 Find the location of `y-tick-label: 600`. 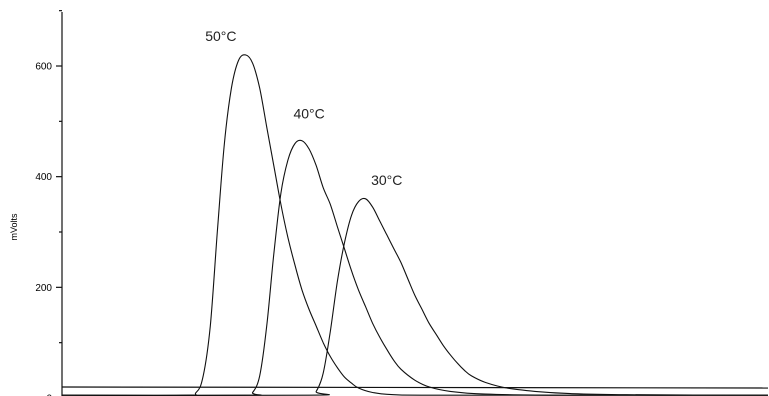

y-tick-label: 600 is located at coordinates (43, 67).